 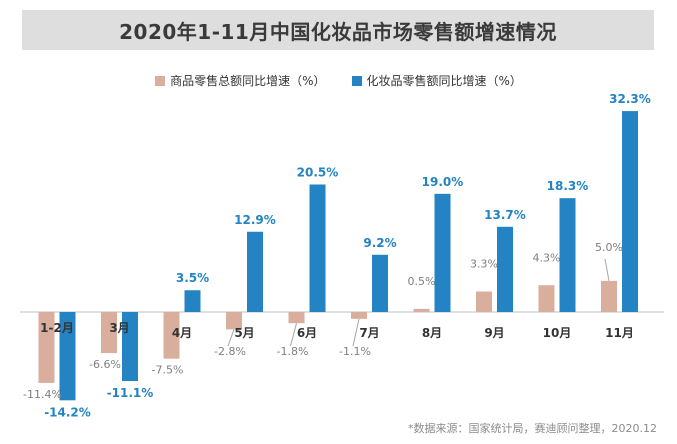 What do you see at coordinates (356, 80) in the screenshot?
I see `legend-swatch-cosmetics` at bounding box center [356, 80].